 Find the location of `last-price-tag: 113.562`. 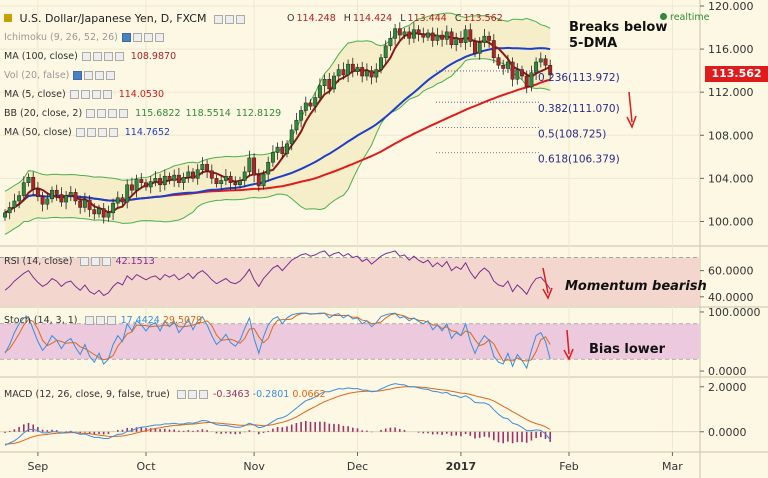

last-price-tag: 113.562 is located at coordinates (736, 74).